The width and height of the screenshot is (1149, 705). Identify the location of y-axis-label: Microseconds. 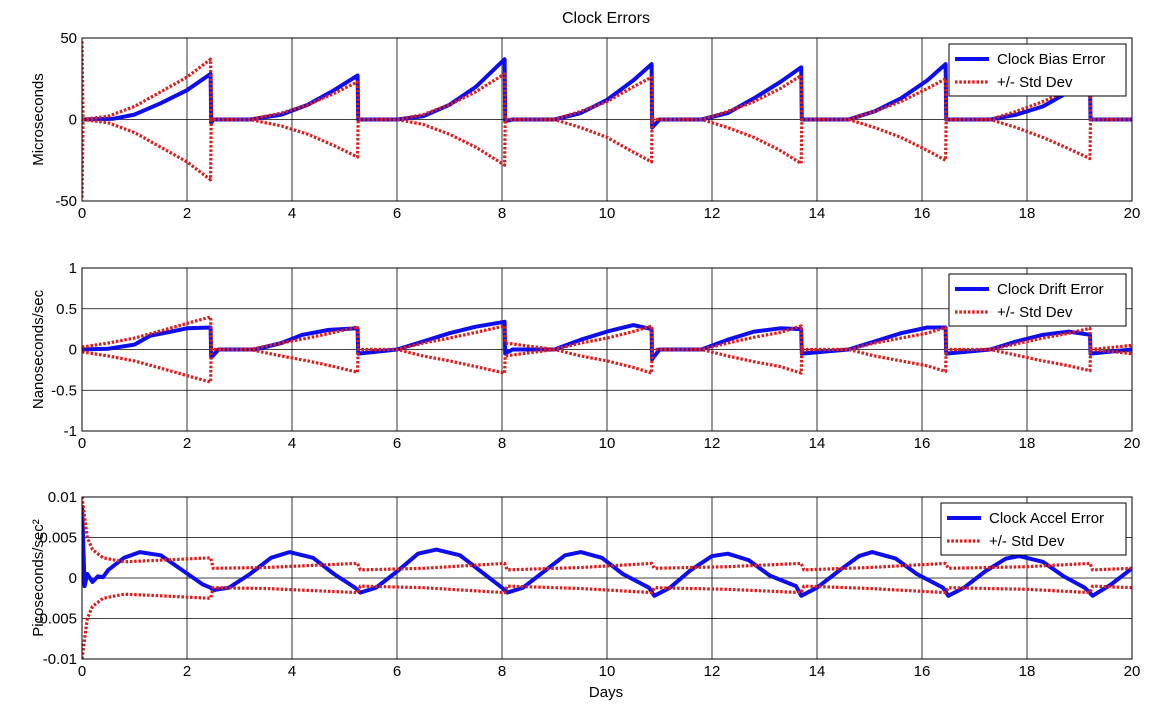
(38, 119).